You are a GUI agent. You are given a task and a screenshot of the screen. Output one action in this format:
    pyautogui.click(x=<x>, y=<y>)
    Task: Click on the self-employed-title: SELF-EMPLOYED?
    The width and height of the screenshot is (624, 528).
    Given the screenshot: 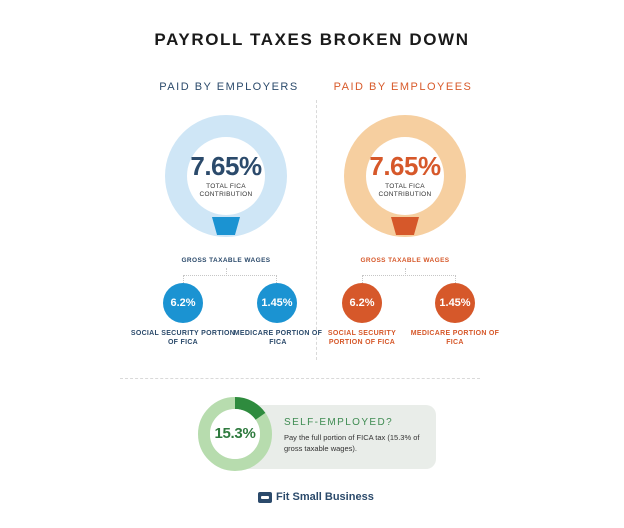 What is the action you would take?
    pyautogui.click(x=339, y=422)
    